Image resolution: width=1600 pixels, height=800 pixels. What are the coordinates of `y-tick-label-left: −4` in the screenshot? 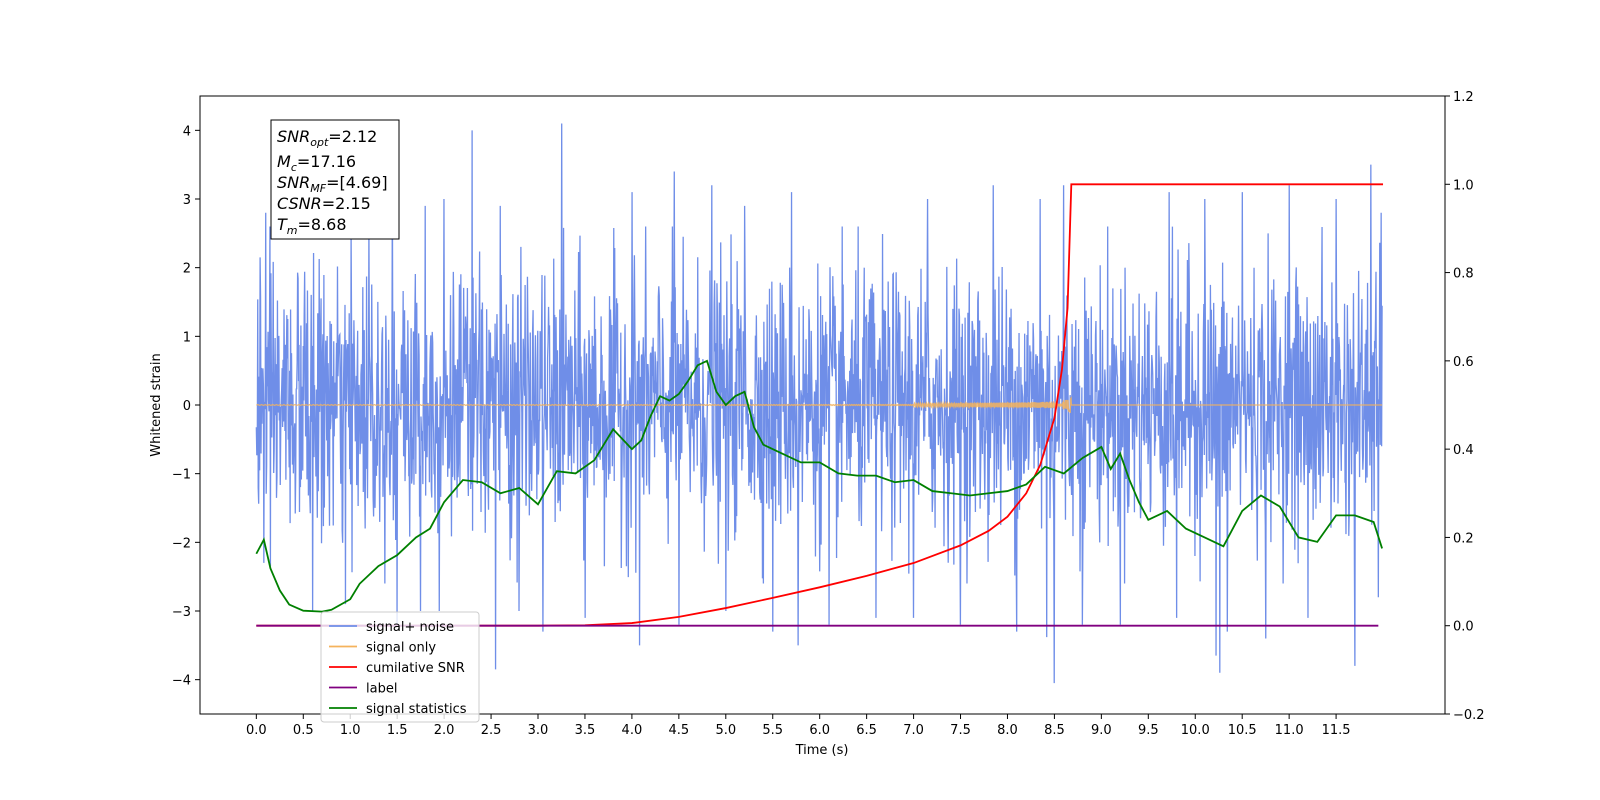 It's located at (181, 681).